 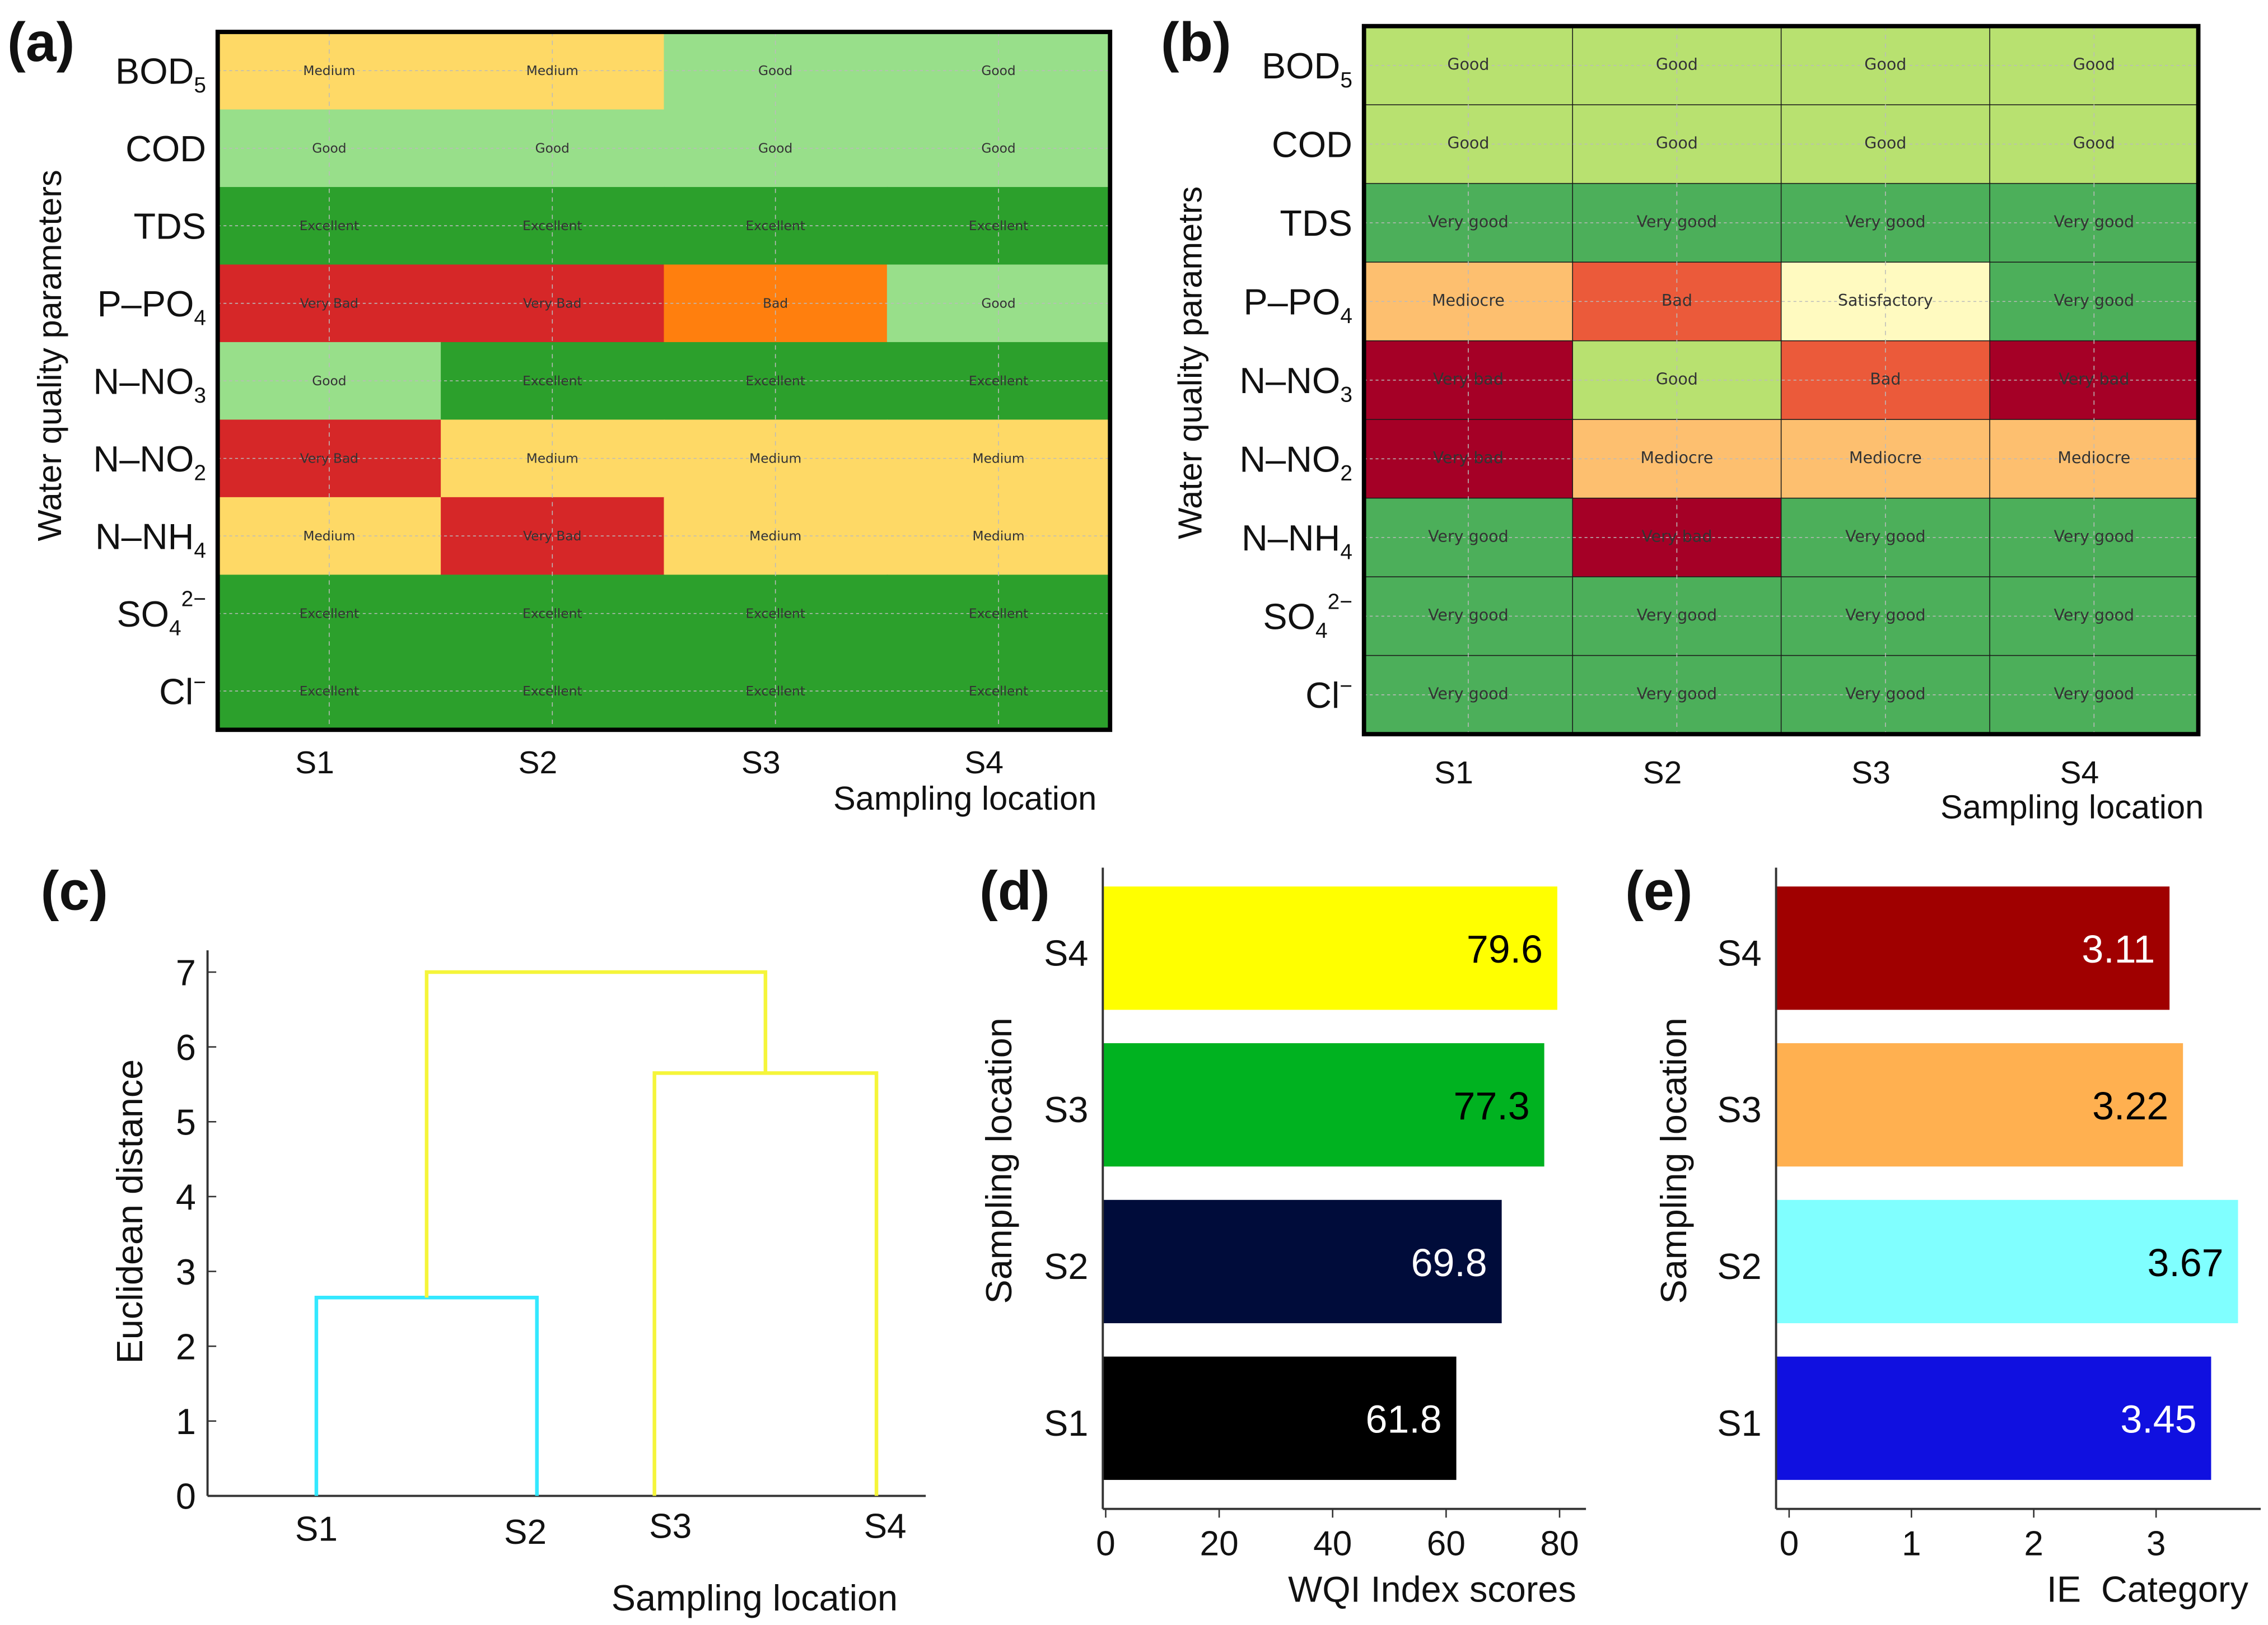 What do you see at coordinates (1560, 1544) in the screenshot?
I see `x-tick-label: 80` at bounding box center [1560, 1544].